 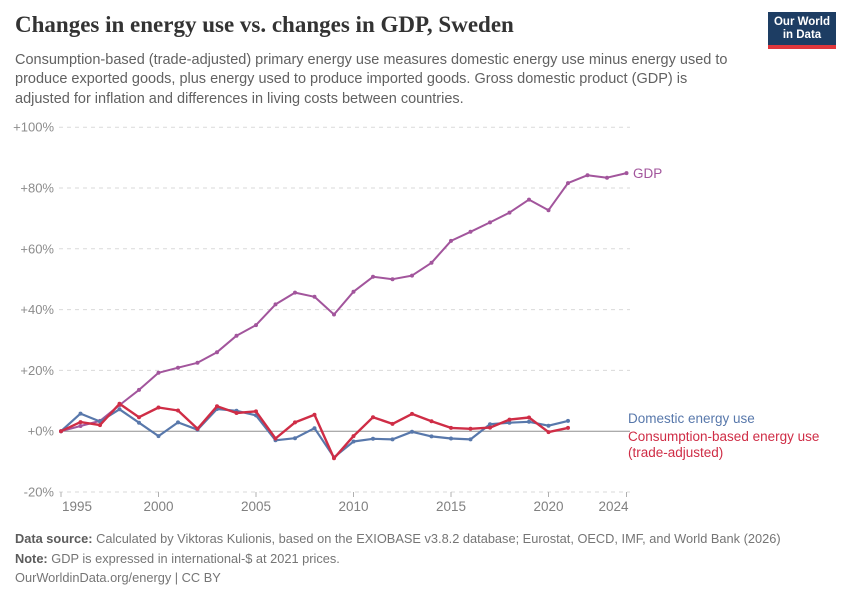 I want to click on owid-logo-stripe, so click(x=802, y=47).